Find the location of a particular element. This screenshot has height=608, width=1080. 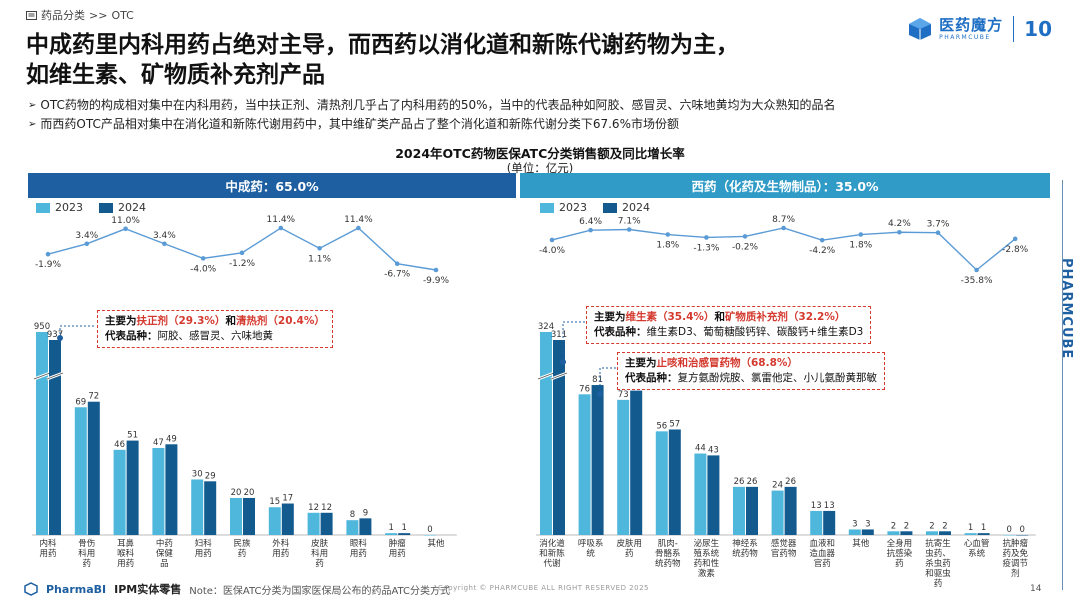

growth-label: 8.7% is located at coordinates (783, 220).